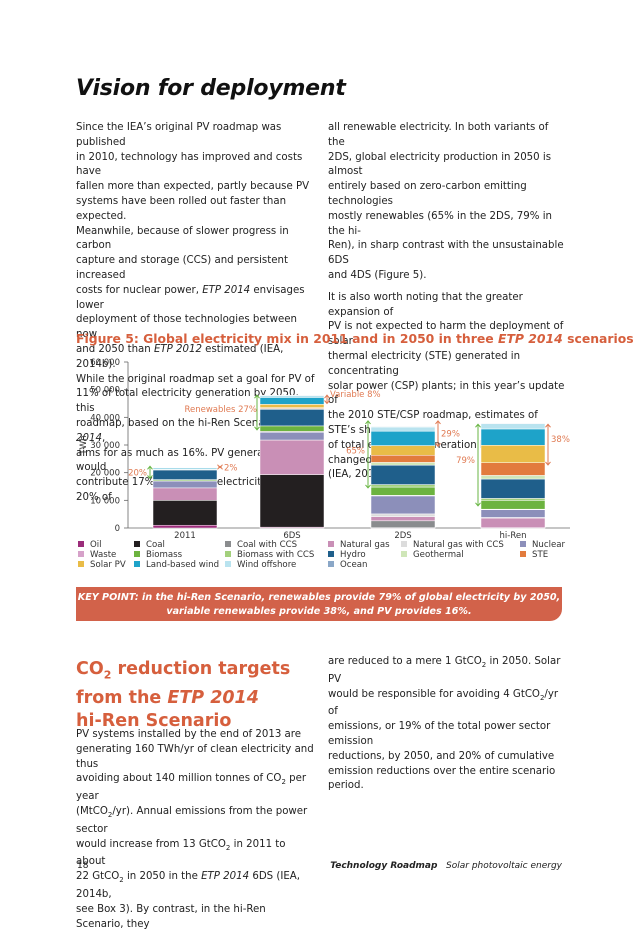 Image resolution: width=638 pixels, height=932 pixels. Describe the element at coordinates (97, 876) in the screenshot. I see `text-run: 22 GtCO` at that location.